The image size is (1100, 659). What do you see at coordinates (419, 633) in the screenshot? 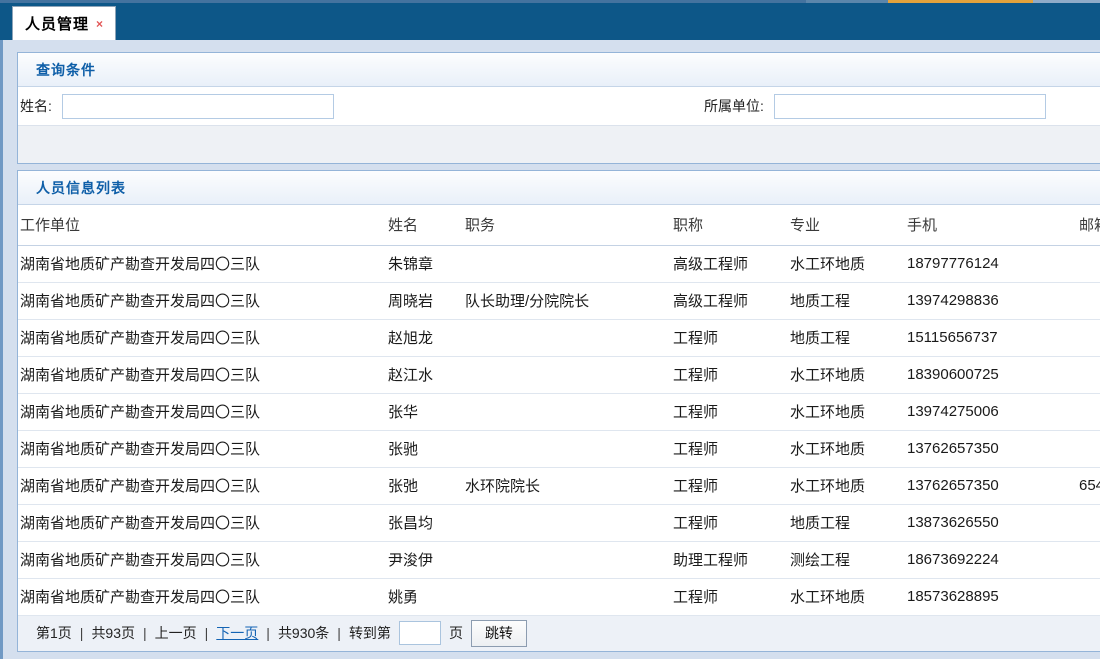
I see `goto-page-input` at bounding box center [419, 633].